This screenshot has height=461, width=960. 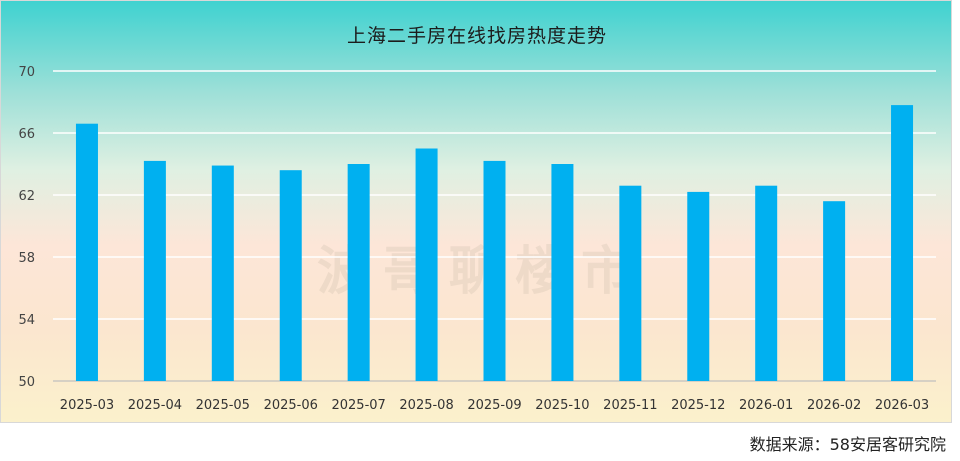 I want to click on x-tick-label: 2026-02, so click(x=834, y=405).